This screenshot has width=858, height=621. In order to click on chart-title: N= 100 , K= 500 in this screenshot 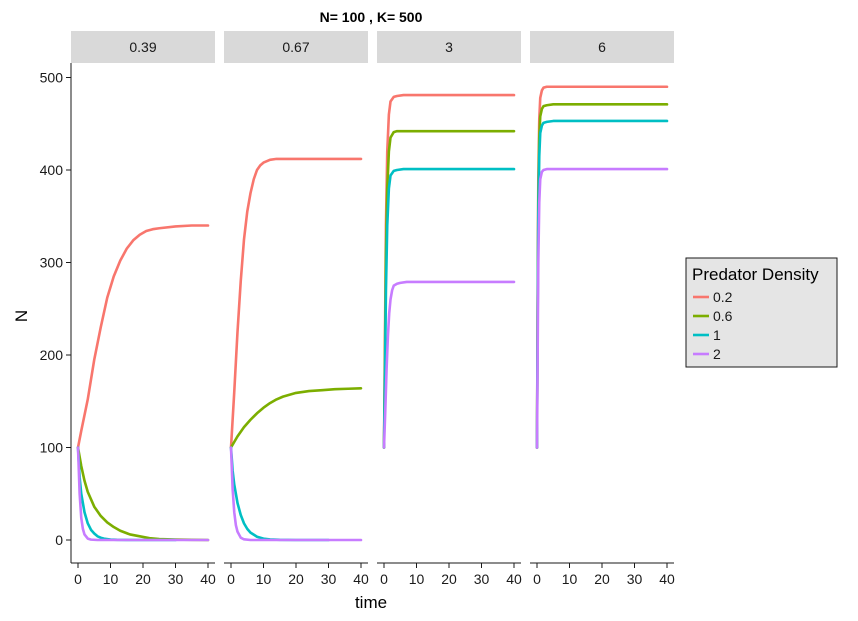, I will do `click(371, 17)`.